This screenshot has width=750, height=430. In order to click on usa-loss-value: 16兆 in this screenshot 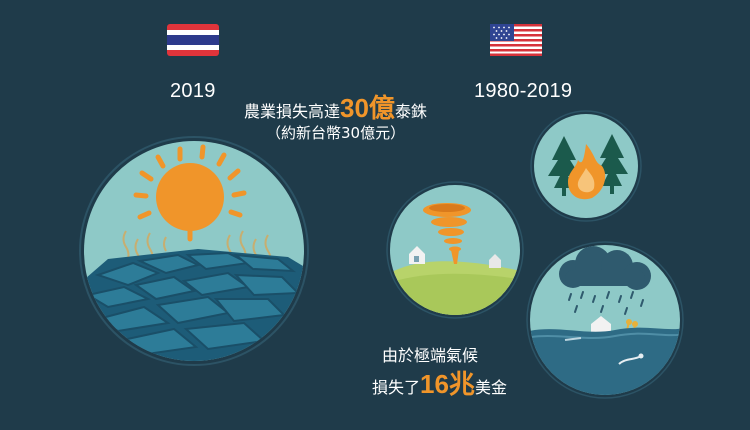, I will do `click(447, 384)`.